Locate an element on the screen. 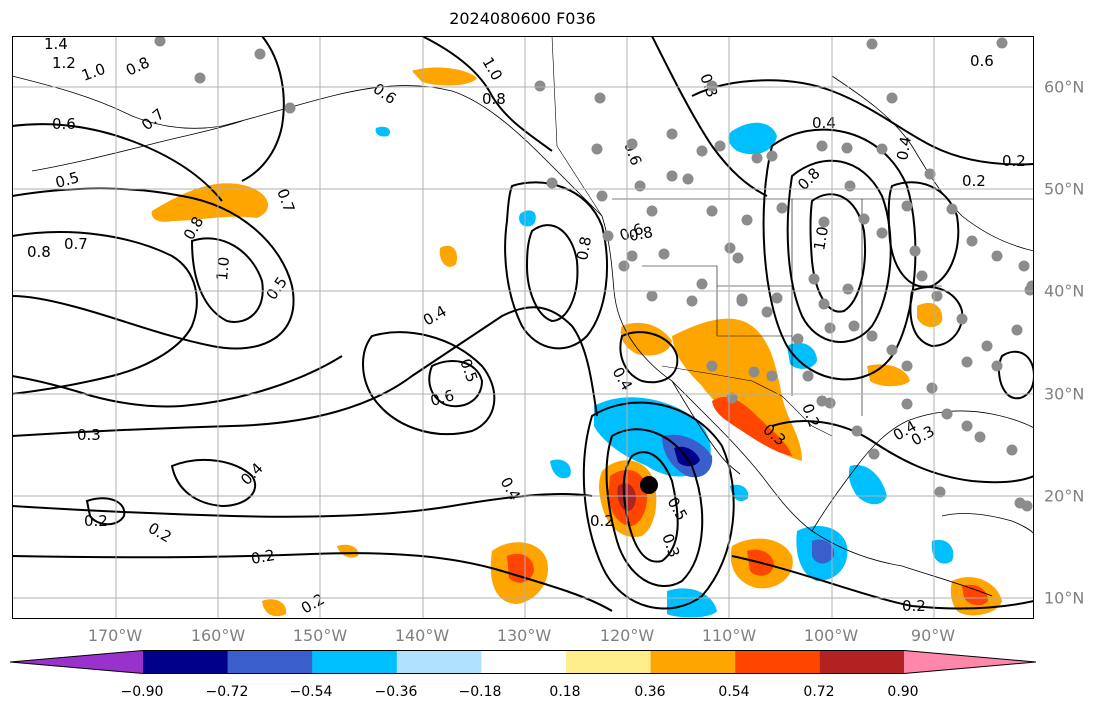 Image resolution: width=1105 pixels, height=712 pixels. contour-label: 0.3 is located at coordinates (89, 435).